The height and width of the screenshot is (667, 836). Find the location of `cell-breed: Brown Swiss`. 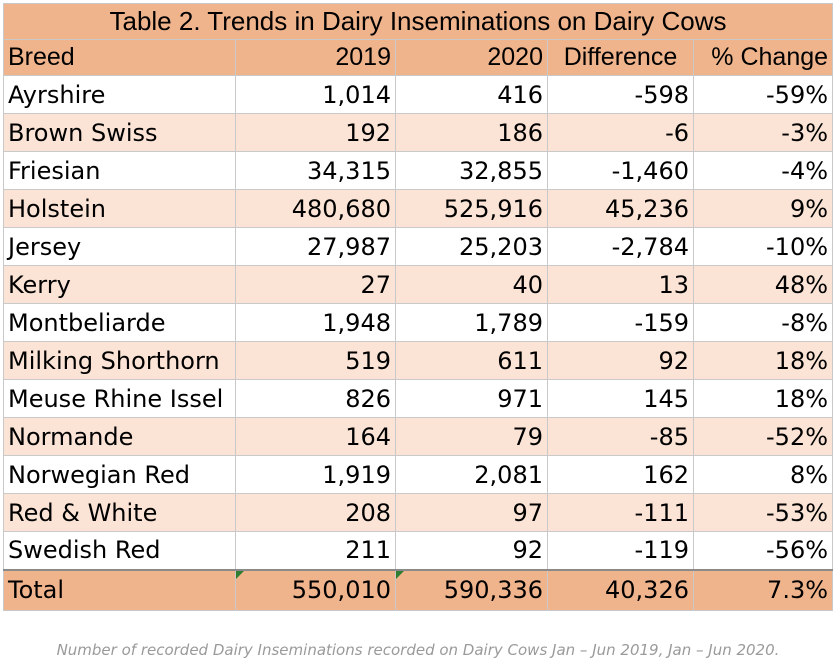

cell-breed: Brown Swiss is located at coordinates (119, 132).